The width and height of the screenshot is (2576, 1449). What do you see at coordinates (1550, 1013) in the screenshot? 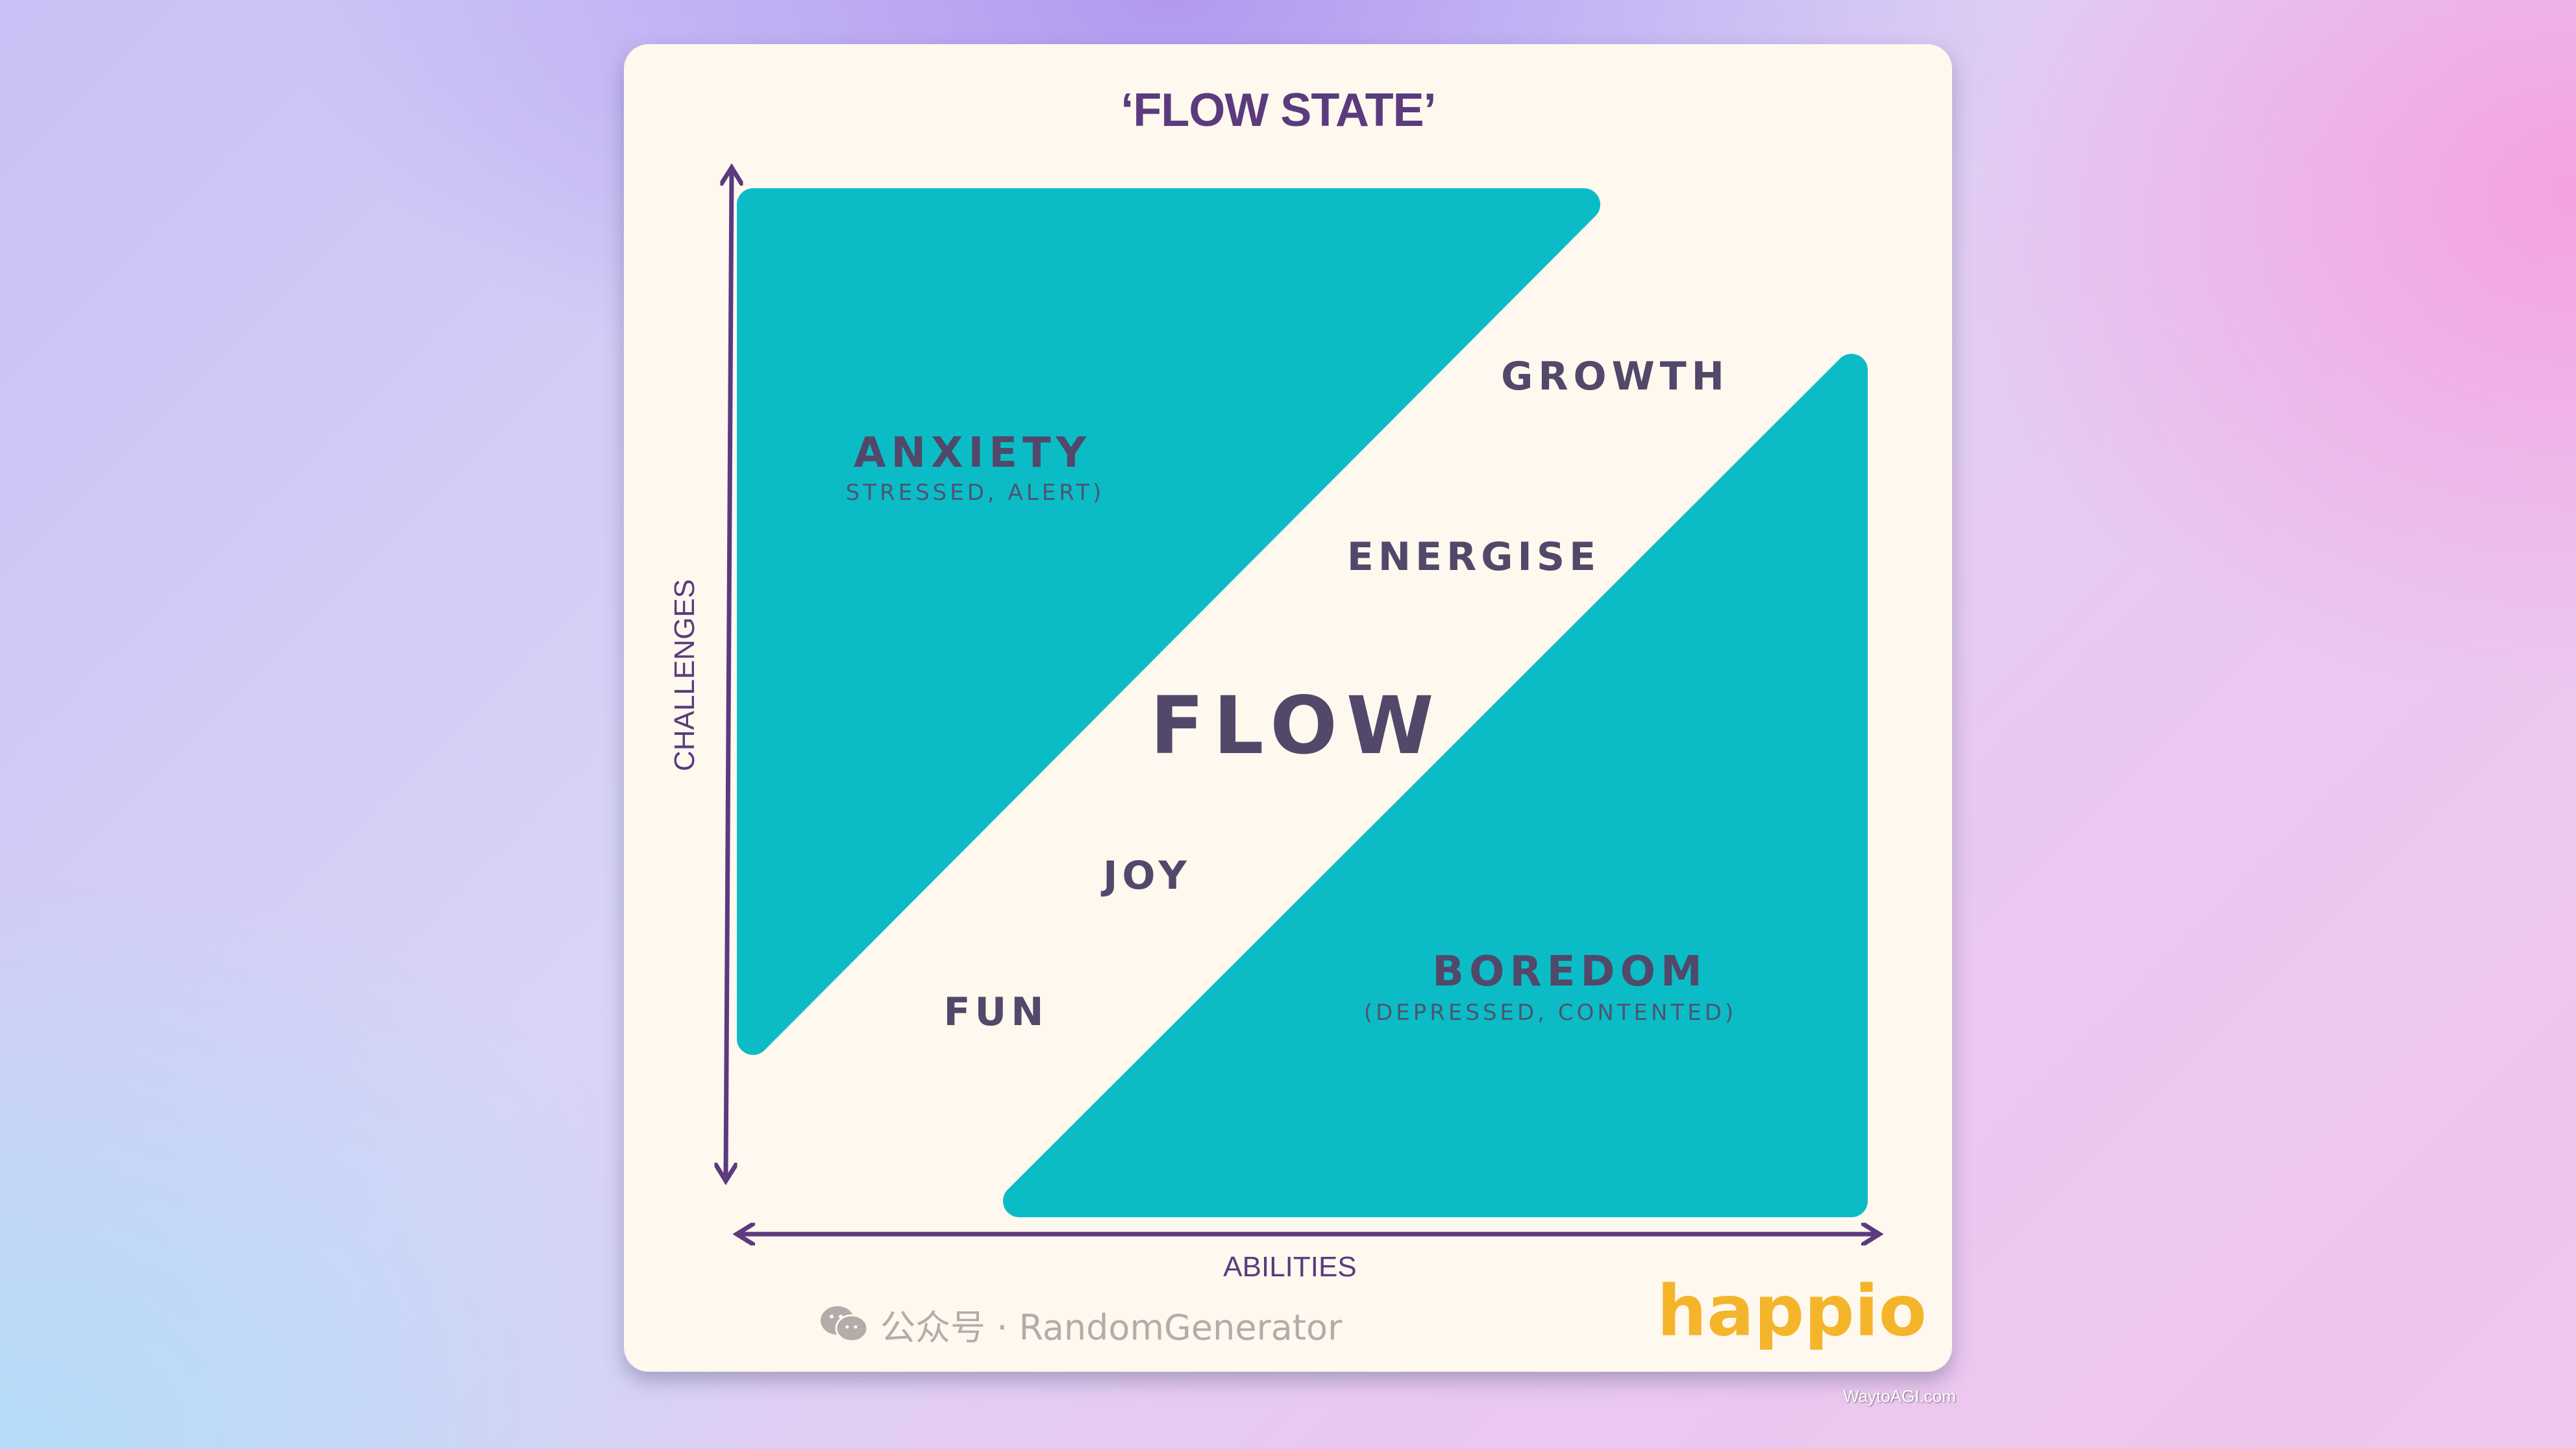
I see `boredom-sublabel: (DEPRESSED, CONTENTED)` at bounding box center [1550, 1013].